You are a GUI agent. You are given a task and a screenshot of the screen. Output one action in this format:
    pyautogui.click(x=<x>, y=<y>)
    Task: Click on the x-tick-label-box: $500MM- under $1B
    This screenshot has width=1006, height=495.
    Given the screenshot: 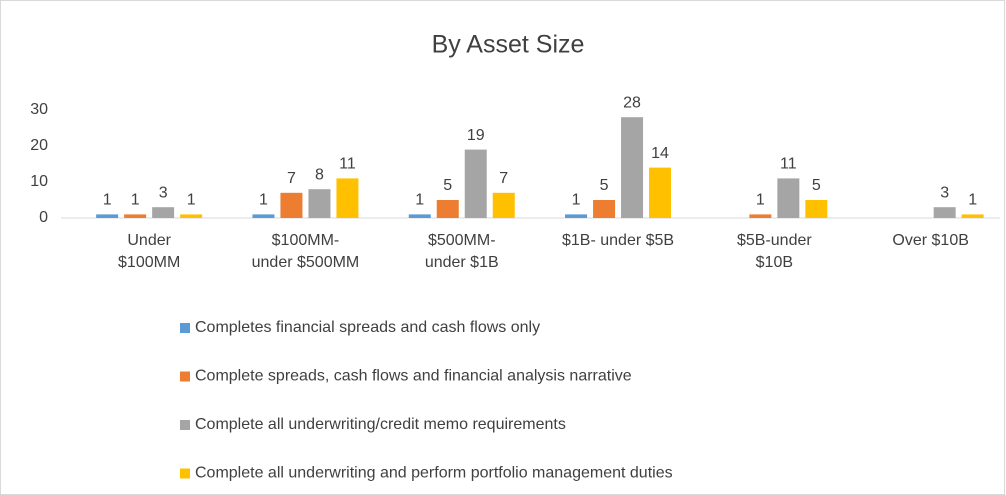 What is the action you would take?
    pyautogui.click(x=461, y=251)
    